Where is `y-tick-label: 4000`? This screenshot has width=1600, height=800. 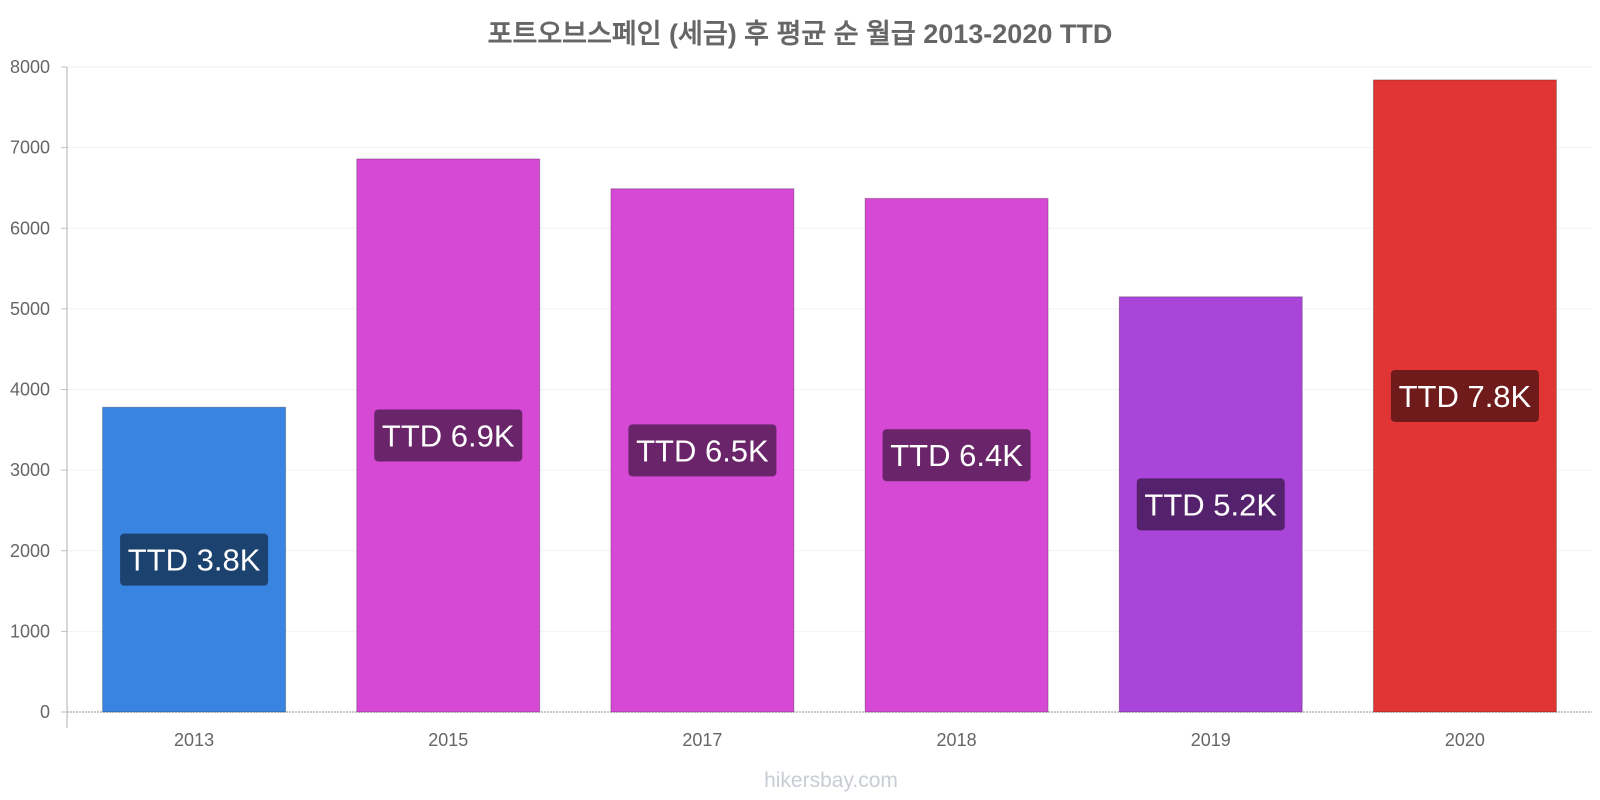
y-tick-label: 4000 is located at coordinates (30, 390).